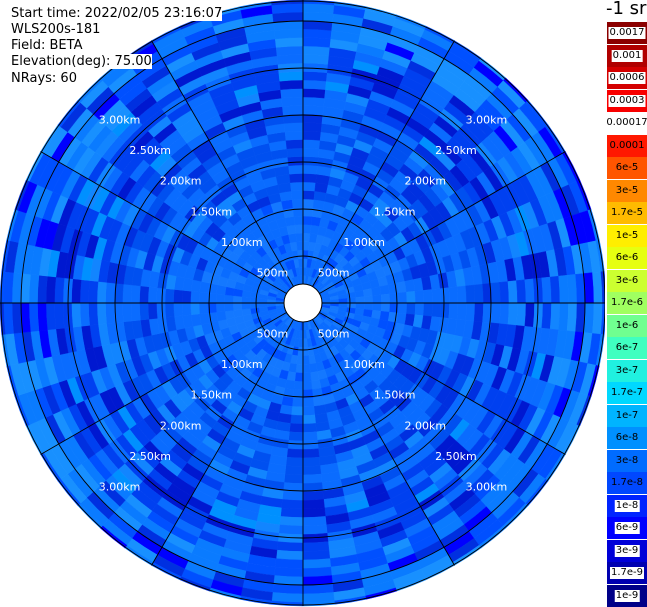 The height and width of the screenshot is (607, 647). I want to click on colorbar-swatch: 6e-7, so click(627, 348).